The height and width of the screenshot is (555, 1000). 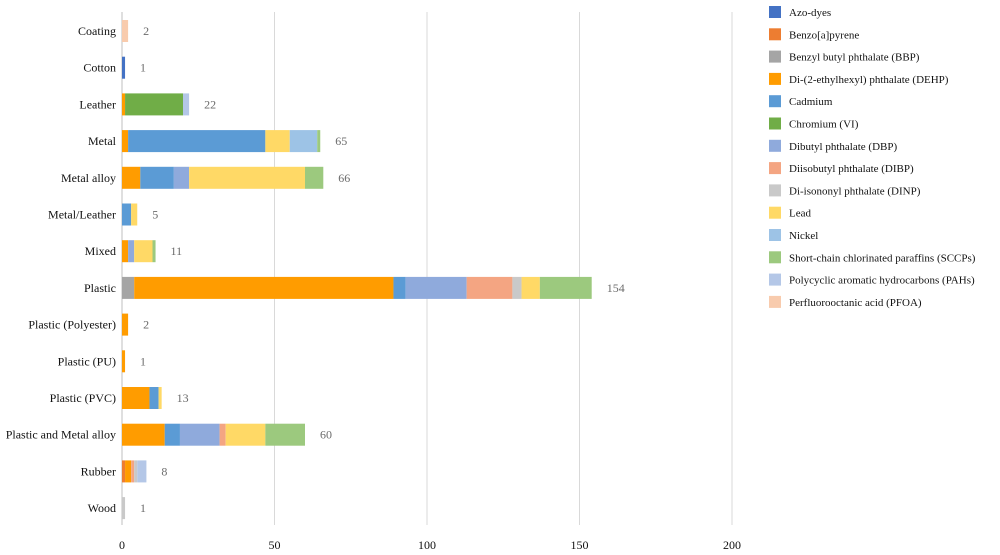 I want to click on bar-metal-alloy-dibutyl-phthalate-dbp, so click(x=181, y=177).